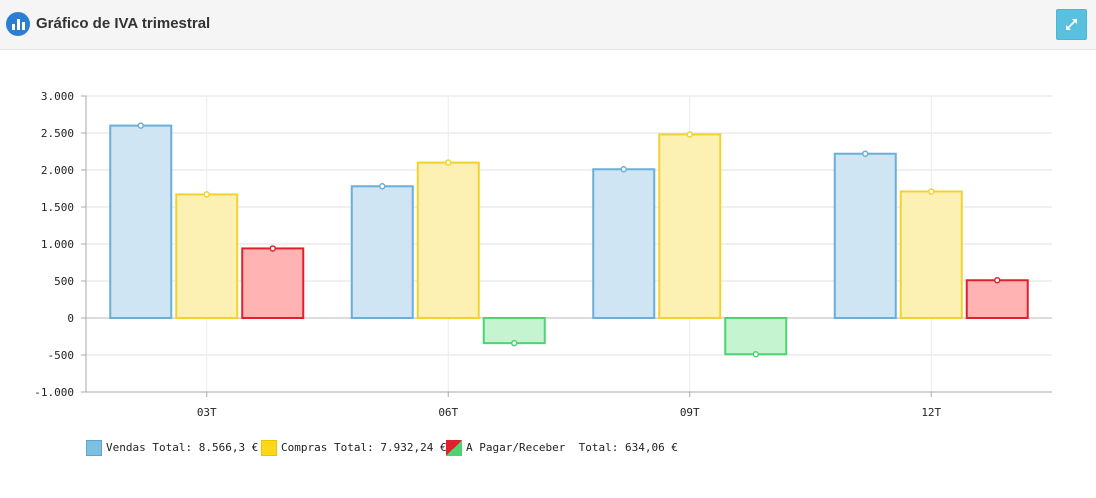 The image size is (1096, 498). Describe the element at coordinates (997, 299) in the screenshot. I see `bar-a-pagar-receber-12t` at that location.